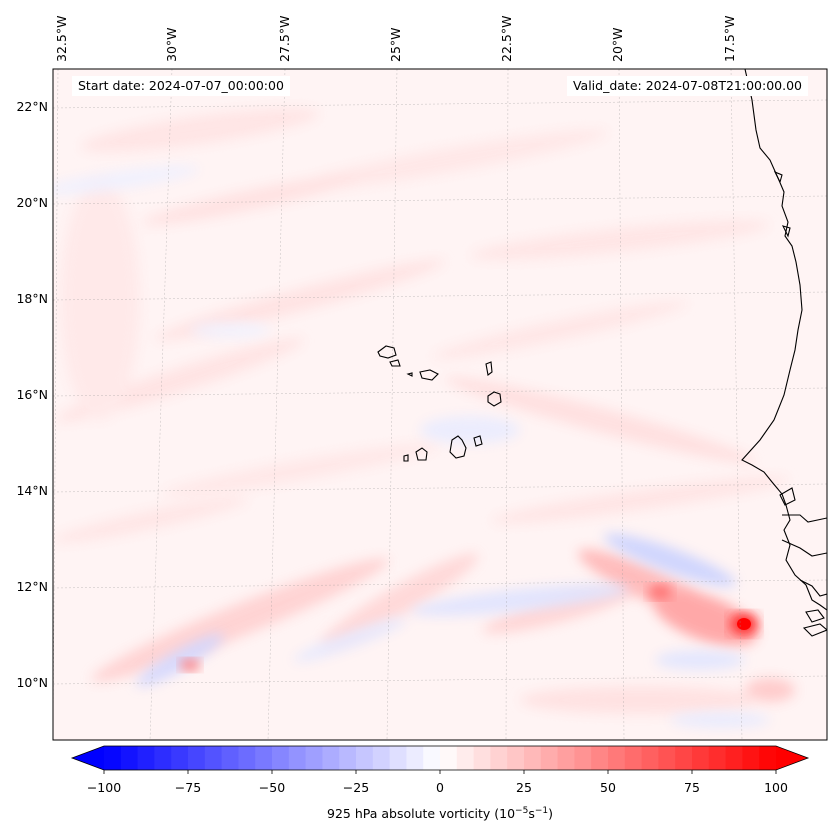 This screenshot has width=837, height=839. I want to click on coastline, so click(784, 353).